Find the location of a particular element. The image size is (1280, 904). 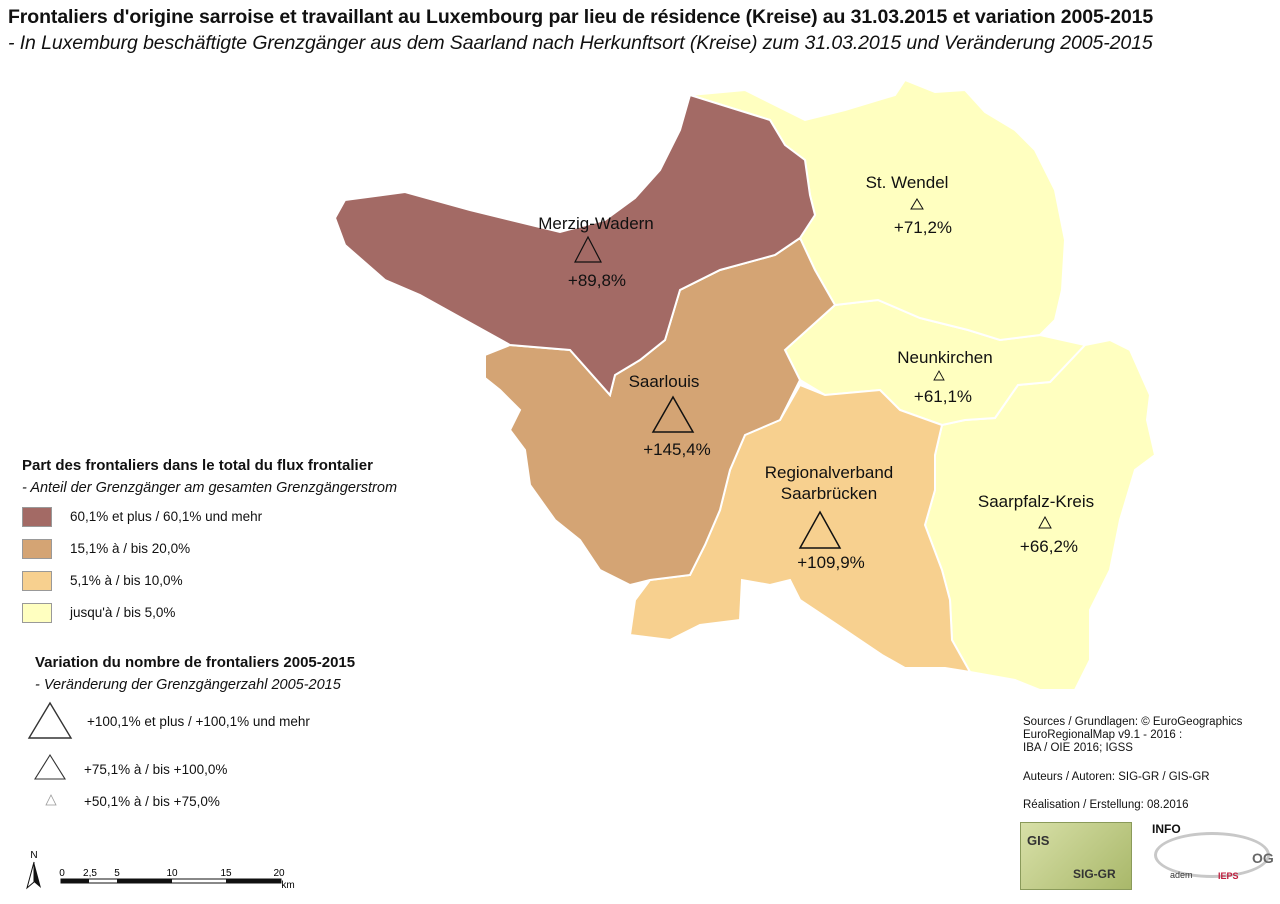

triangle-neunkirchen is located at coordinates (939, 375).